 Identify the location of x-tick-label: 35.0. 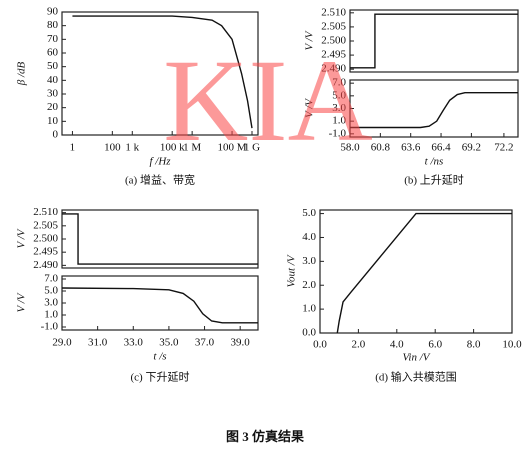
(169, 343).